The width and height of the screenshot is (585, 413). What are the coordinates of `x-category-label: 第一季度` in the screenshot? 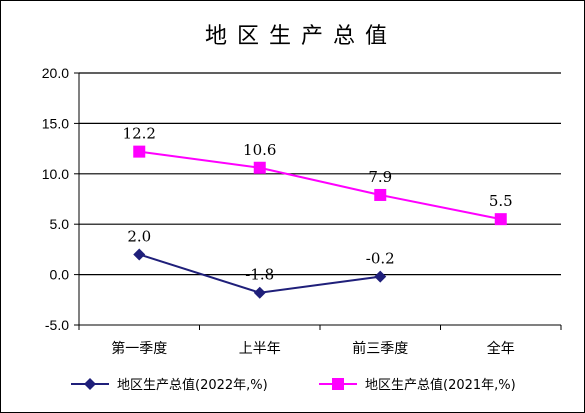 It's located at (139, 348).